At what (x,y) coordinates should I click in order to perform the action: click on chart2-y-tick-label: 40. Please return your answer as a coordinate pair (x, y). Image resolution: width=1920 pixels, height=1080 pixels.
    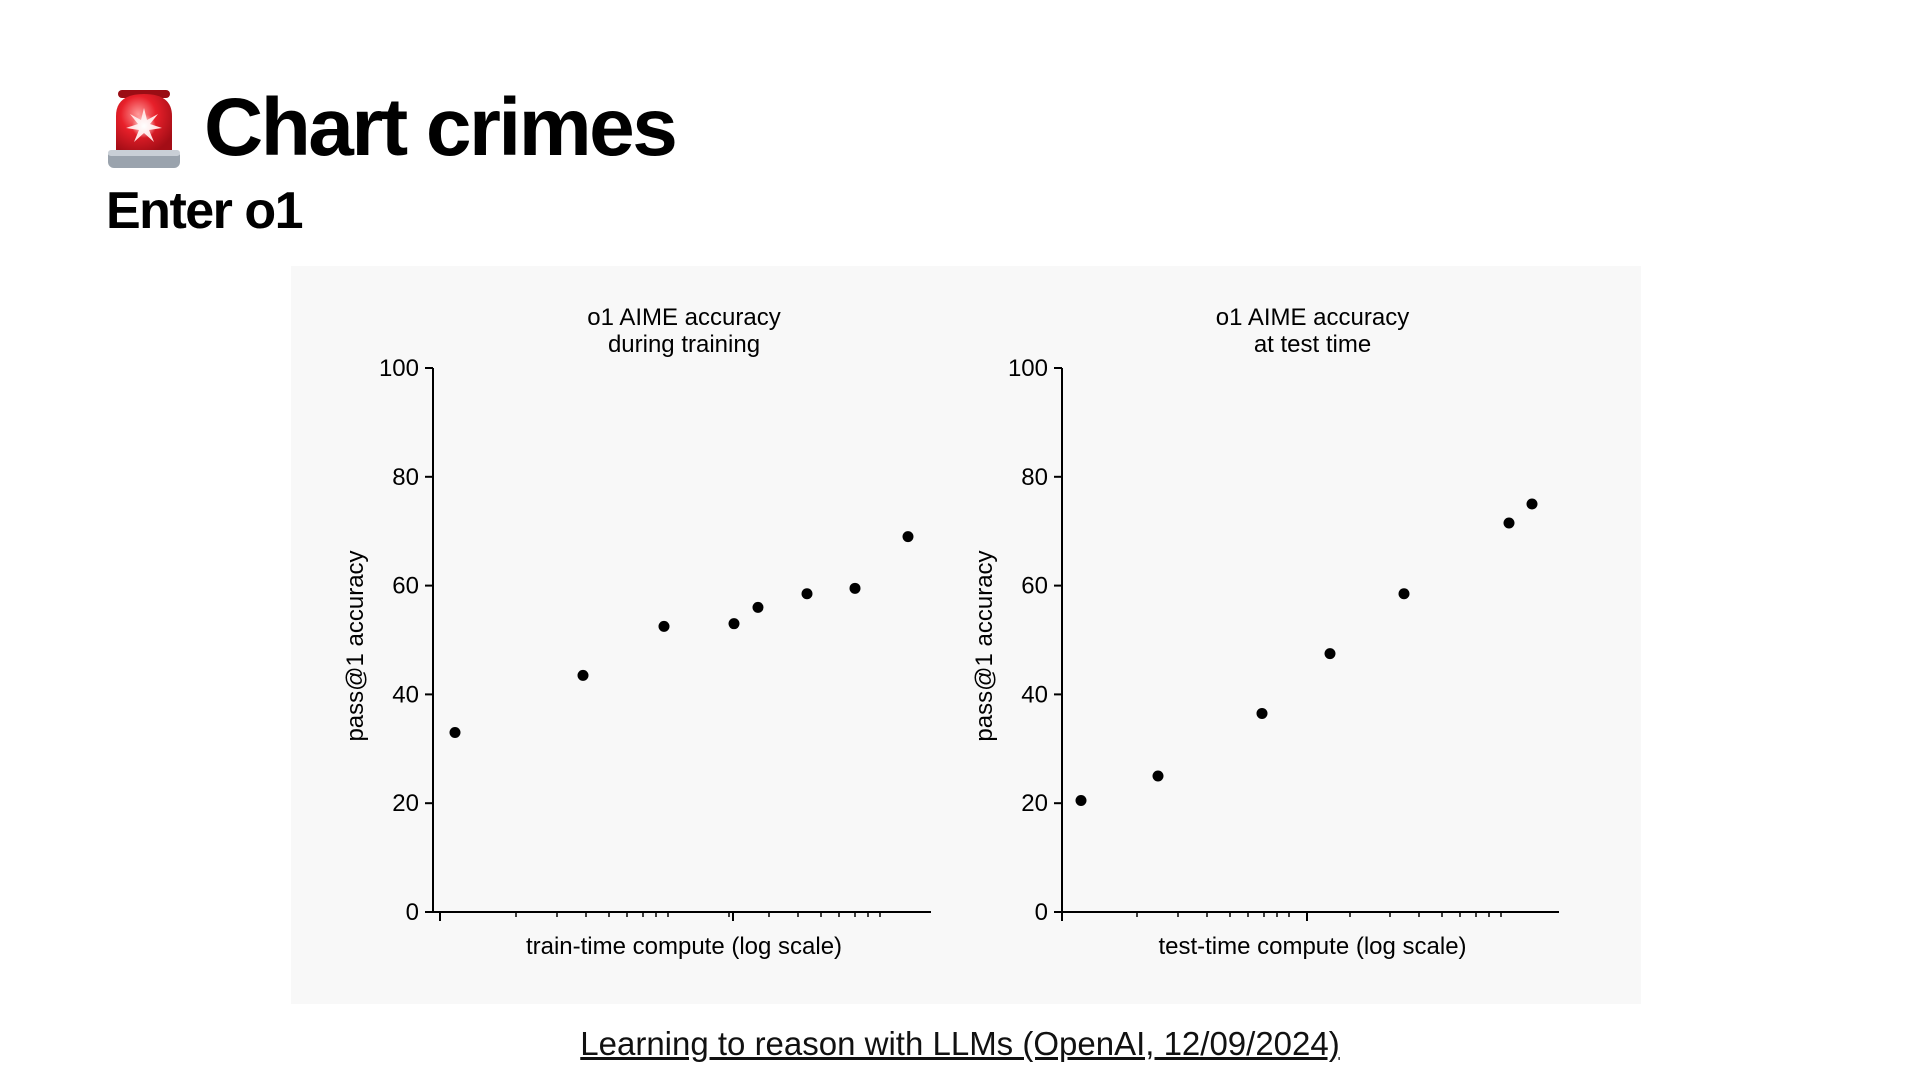
    Looking at the image, I should click on (1034, 694).